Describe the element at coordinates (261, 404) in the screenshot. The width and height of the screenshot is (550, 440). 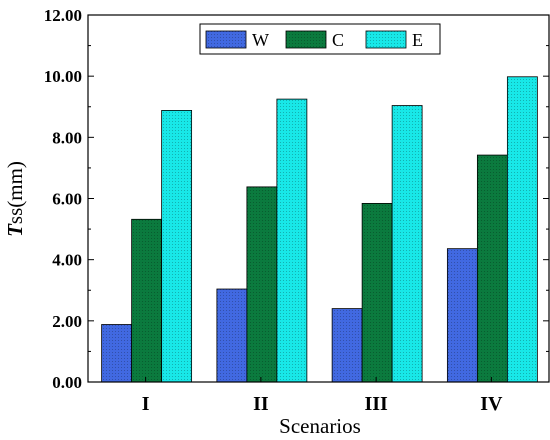
I see `x-tick-label-ii: II` at that location.